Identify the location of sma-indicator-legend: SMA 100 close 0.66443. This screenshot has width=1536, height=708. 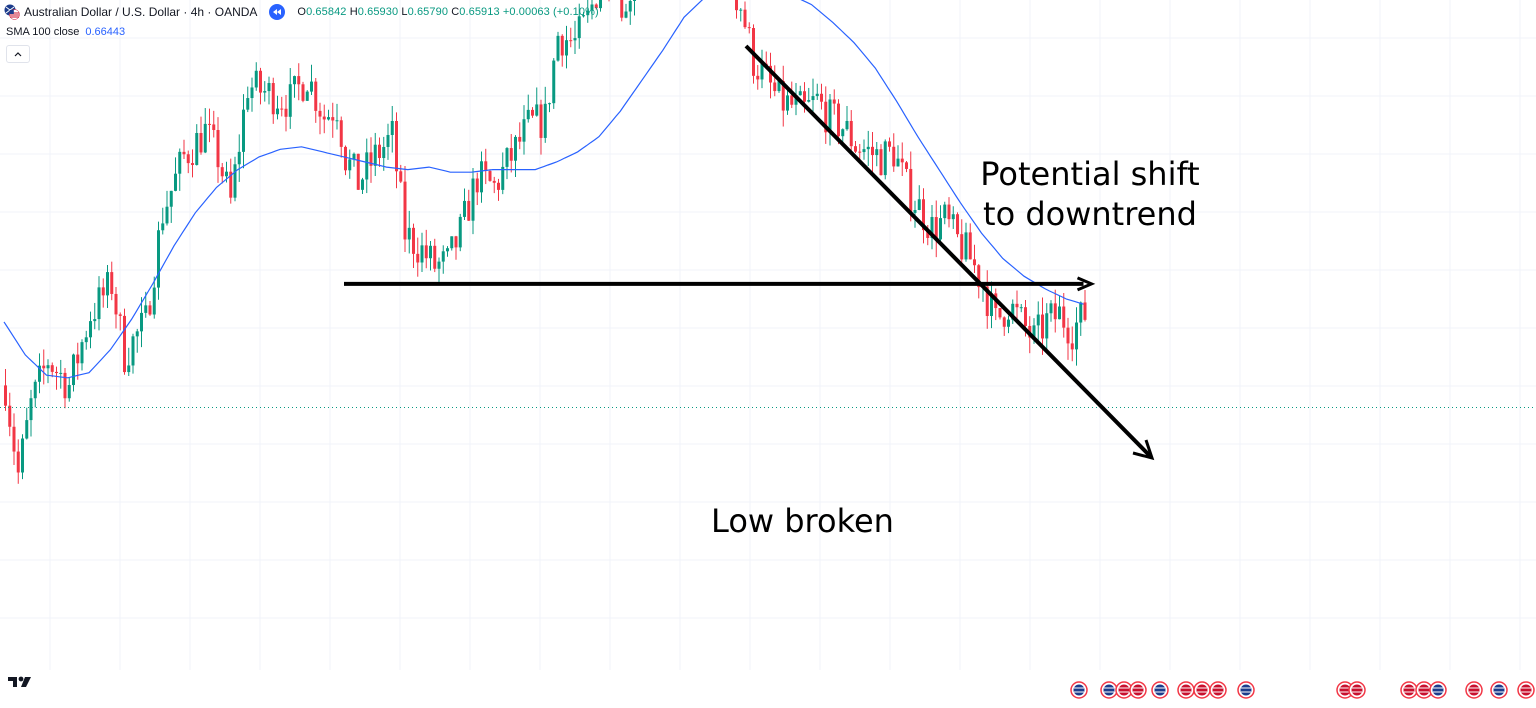
(65, 32).